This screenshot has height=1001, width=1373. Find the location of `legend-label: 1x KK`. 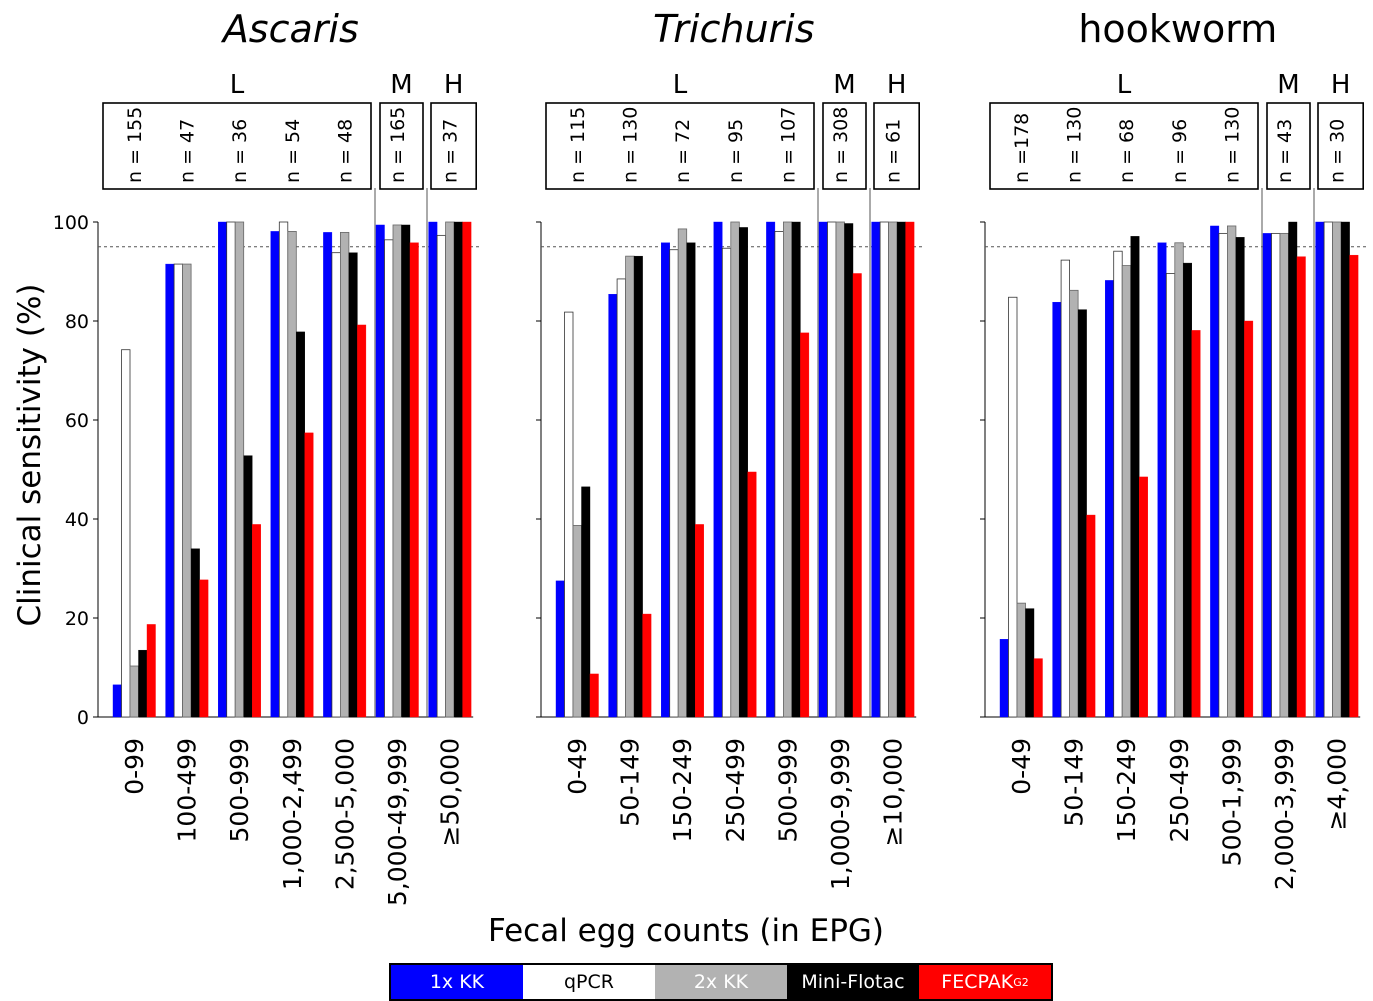

legend-label: 1x KK is located at coordinates (457, 982).